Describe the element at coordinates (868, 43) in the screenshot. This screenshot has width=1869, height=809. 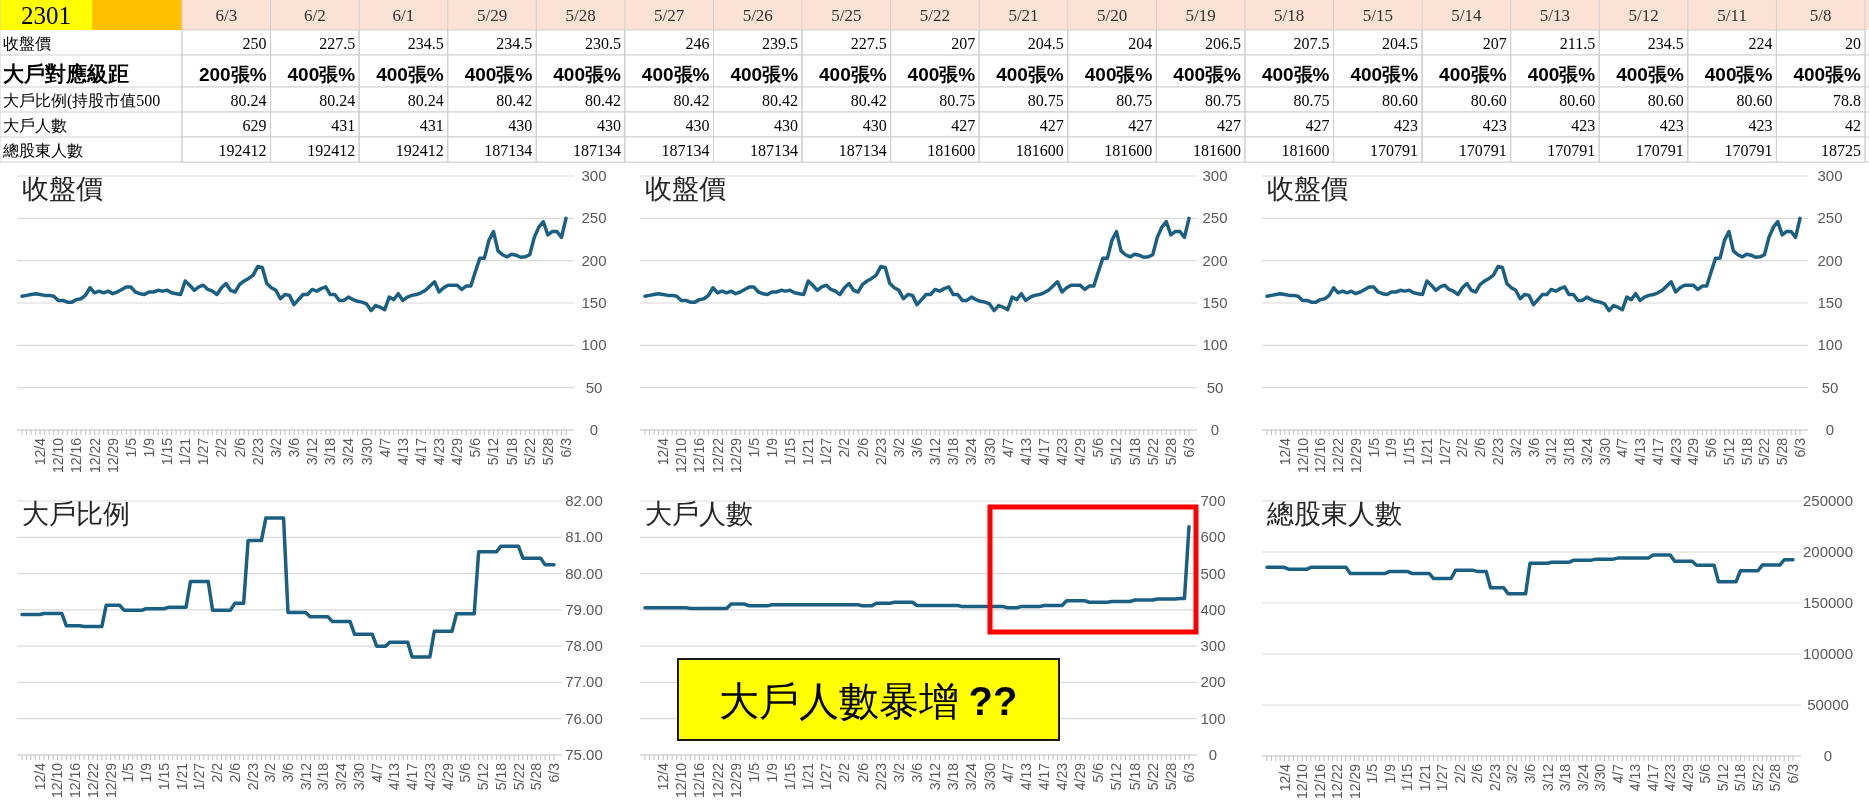
I see `text: 227.5` at that location.